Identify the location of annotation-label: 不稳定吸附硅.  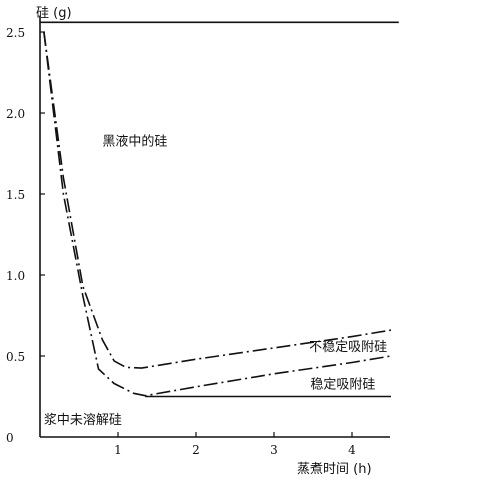
(348, 347).